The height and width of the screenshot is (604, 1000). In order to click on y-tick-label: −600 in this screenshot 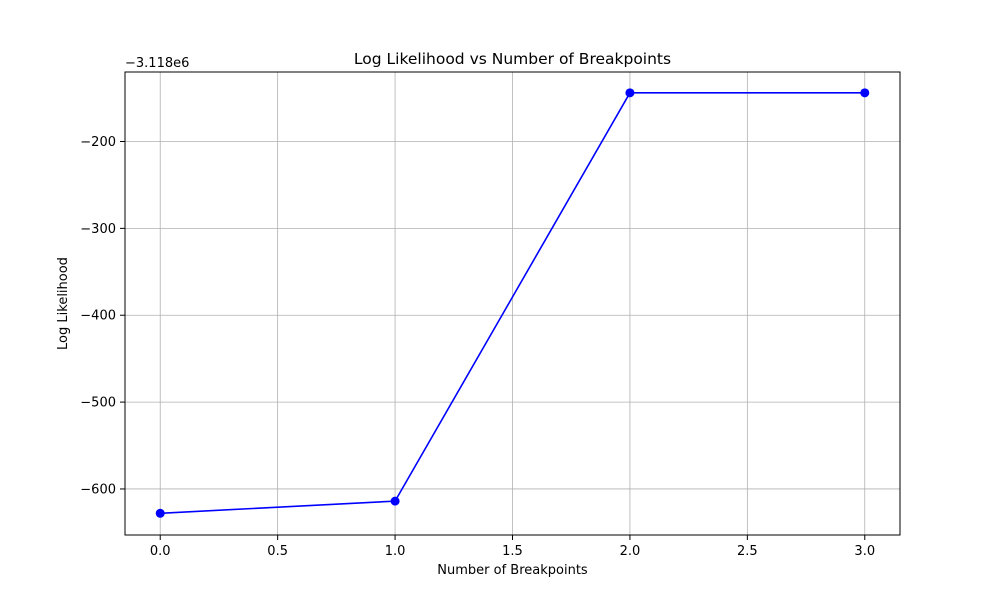, I will do `click(98, 489)`.